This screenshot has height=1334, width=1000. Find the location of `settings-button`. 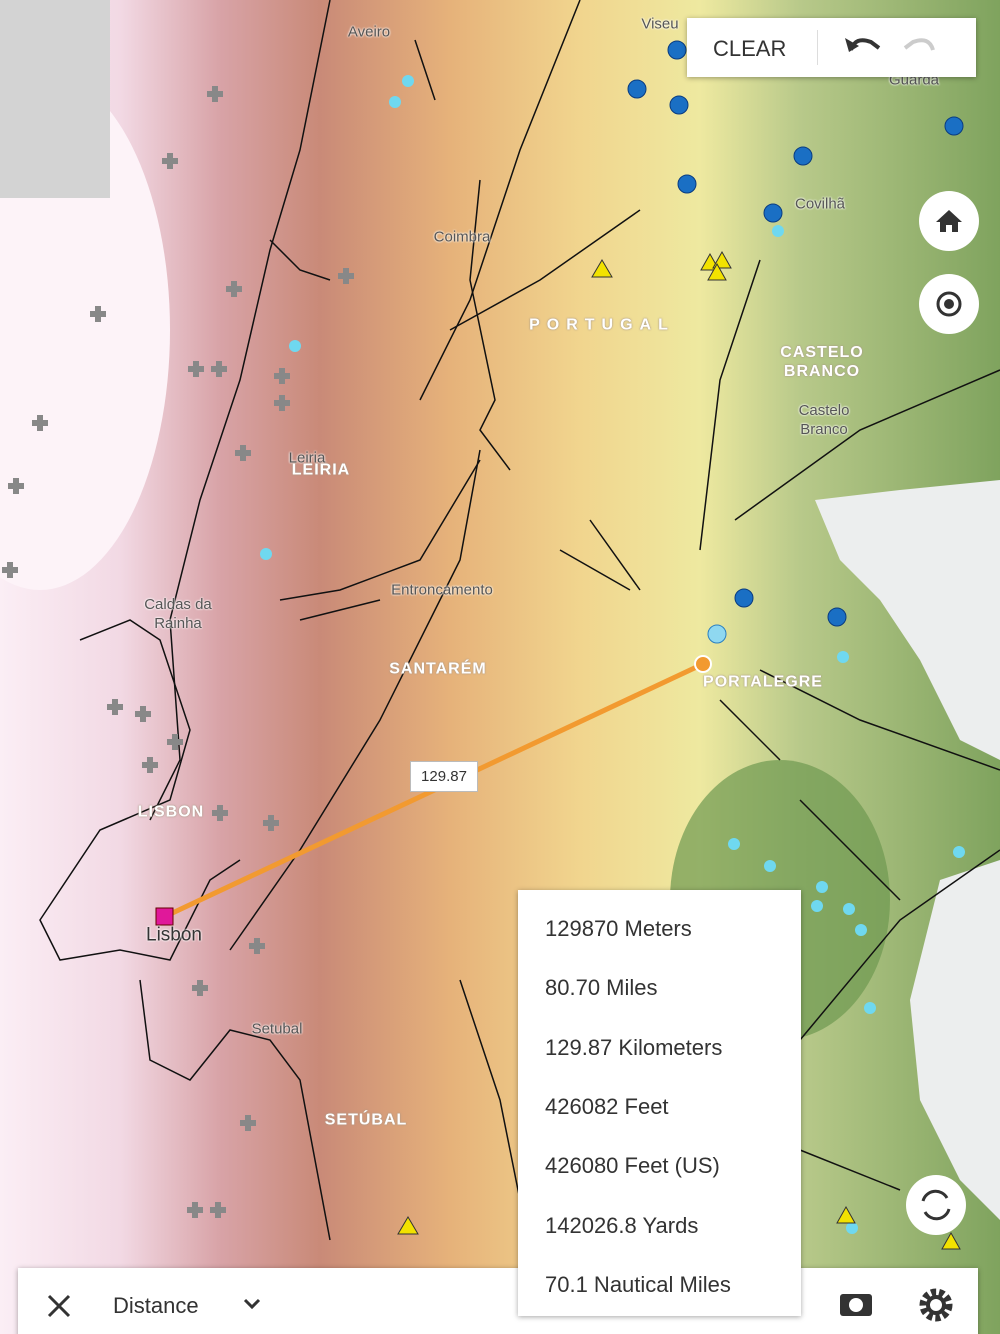

settings-button is located at coordinates (936, 1305).